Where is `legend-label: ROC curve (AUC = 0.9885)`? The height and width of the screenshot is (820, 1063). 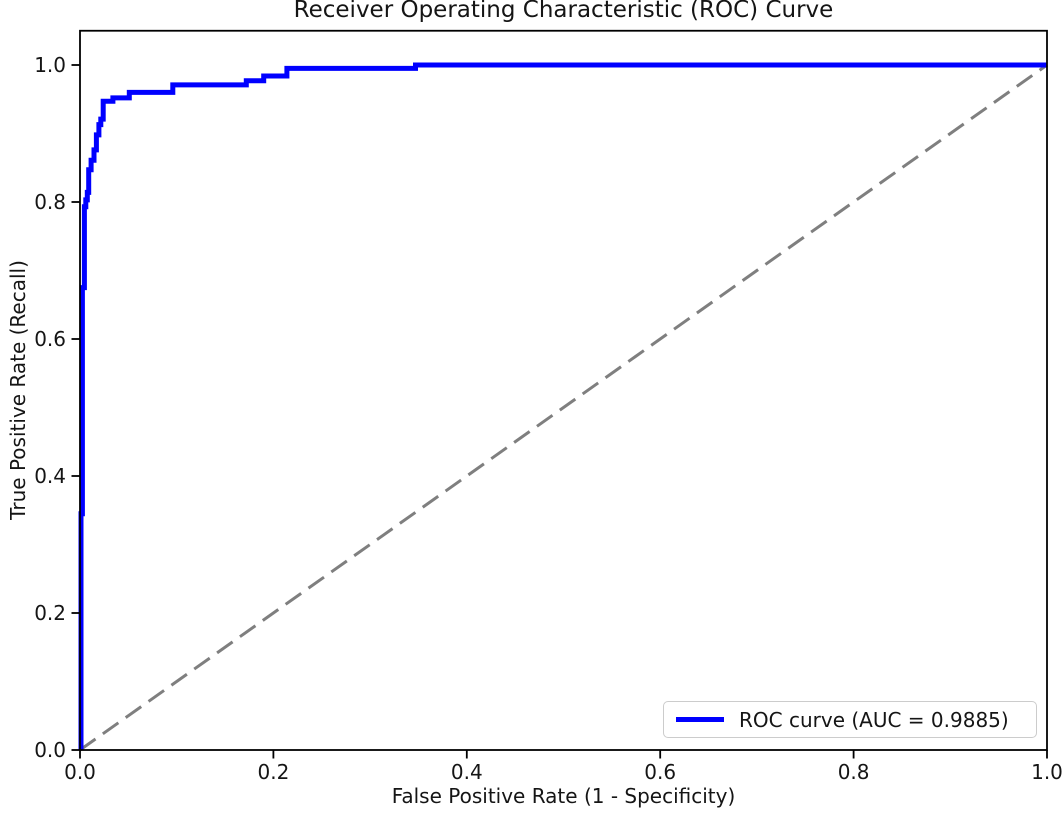
legend-label: ROC curve (AUC = 0.9885) is located at coordinates (874, 719).